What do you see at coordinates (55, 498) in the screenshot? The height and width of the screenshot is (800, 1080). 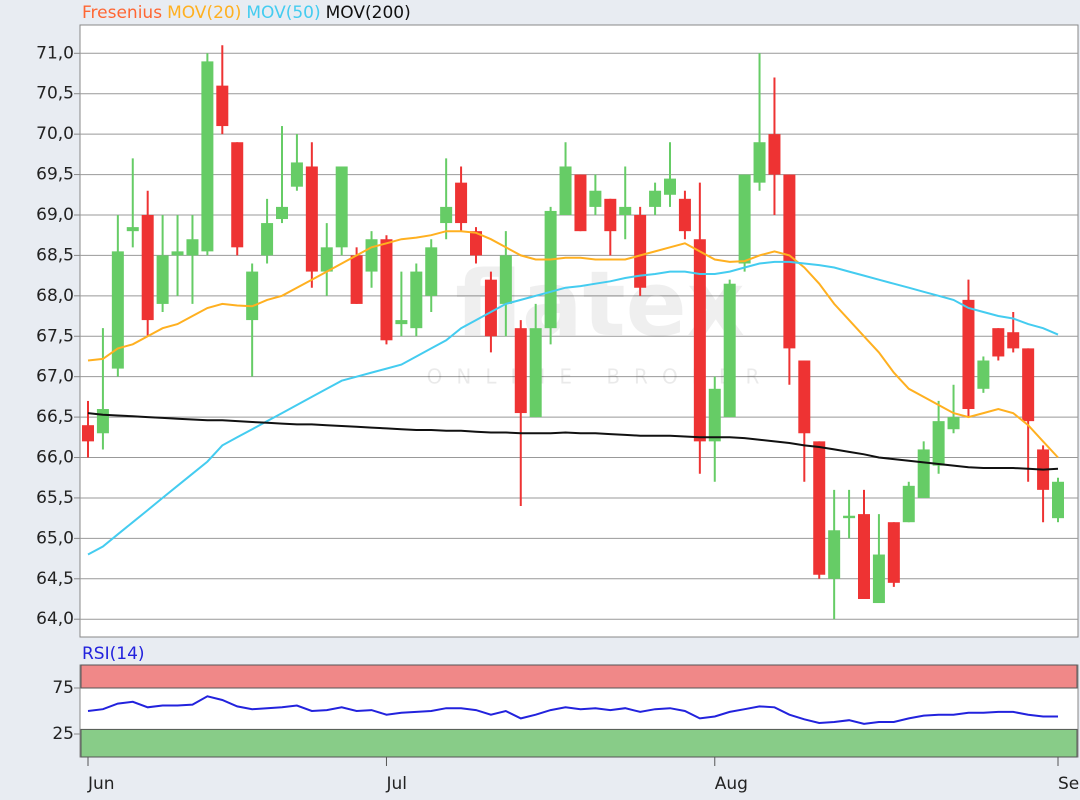 I see `y-tick-label: 65,5` at bounding box center [55, 498].